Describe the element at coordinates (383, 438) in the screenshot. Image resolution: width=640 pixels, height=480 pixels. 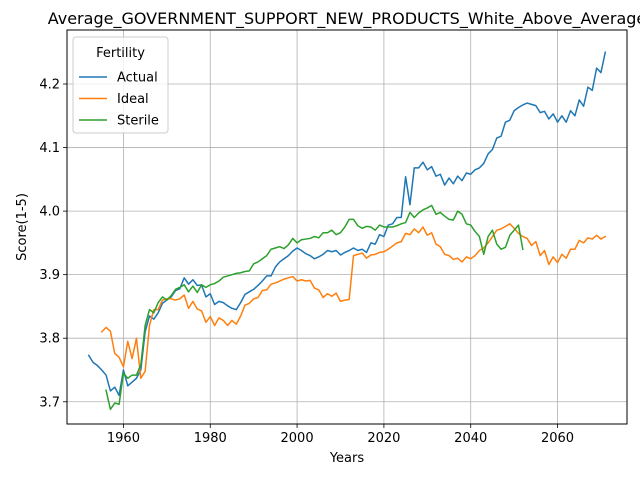
I see `x-tick-label: 2020` at that location.